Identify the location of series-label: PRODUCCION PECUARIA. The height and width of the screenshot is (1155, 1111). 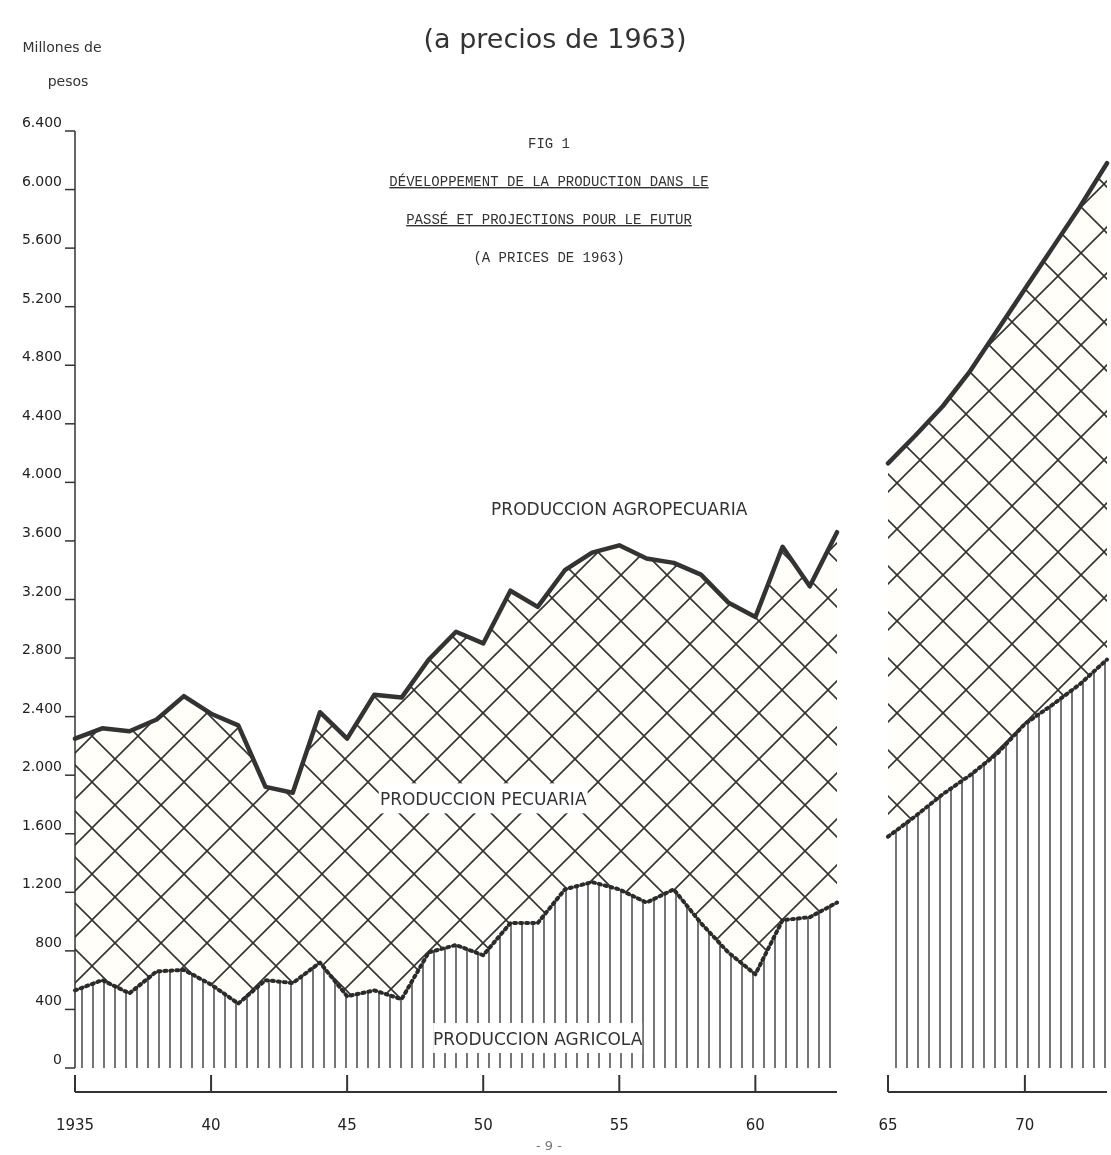
(483, 799).